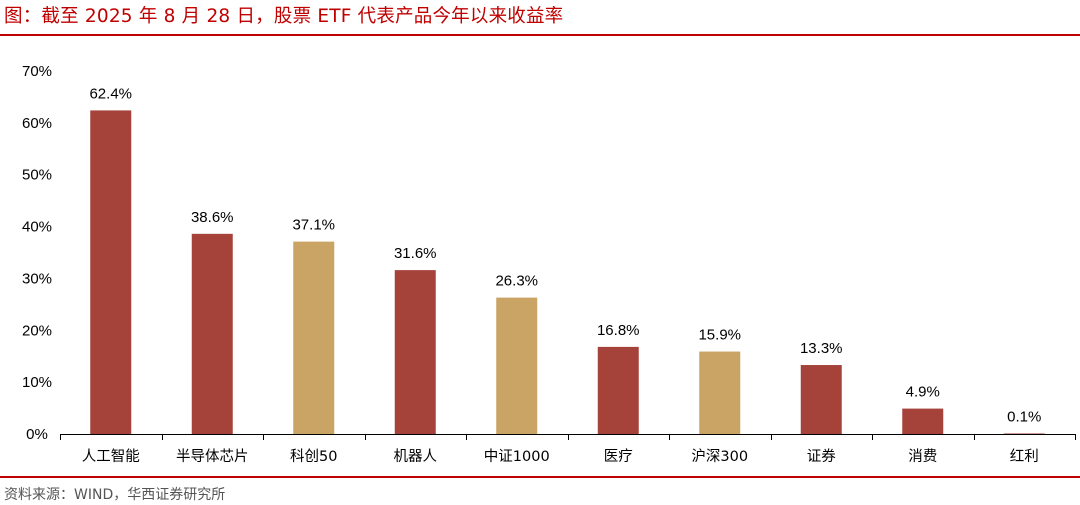 This screenshot has height=505, width=1080. Describe the element at coordinates (560, 456) in the screenshot. I see `category-labels: 人工智能 半导体芯片 科创50 机器人 中证1000 医疗 沪深300 证券 消费 红利` at that location.